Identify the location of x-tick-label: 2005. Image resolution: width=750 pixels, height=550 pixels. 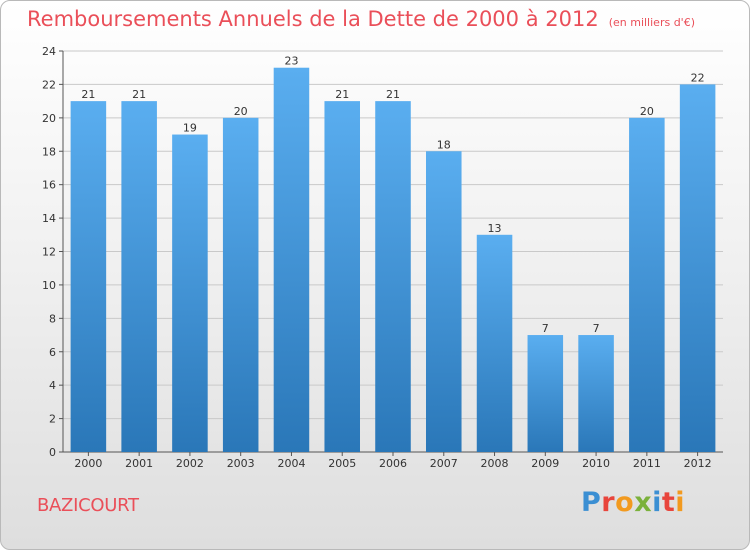
(342, 463).